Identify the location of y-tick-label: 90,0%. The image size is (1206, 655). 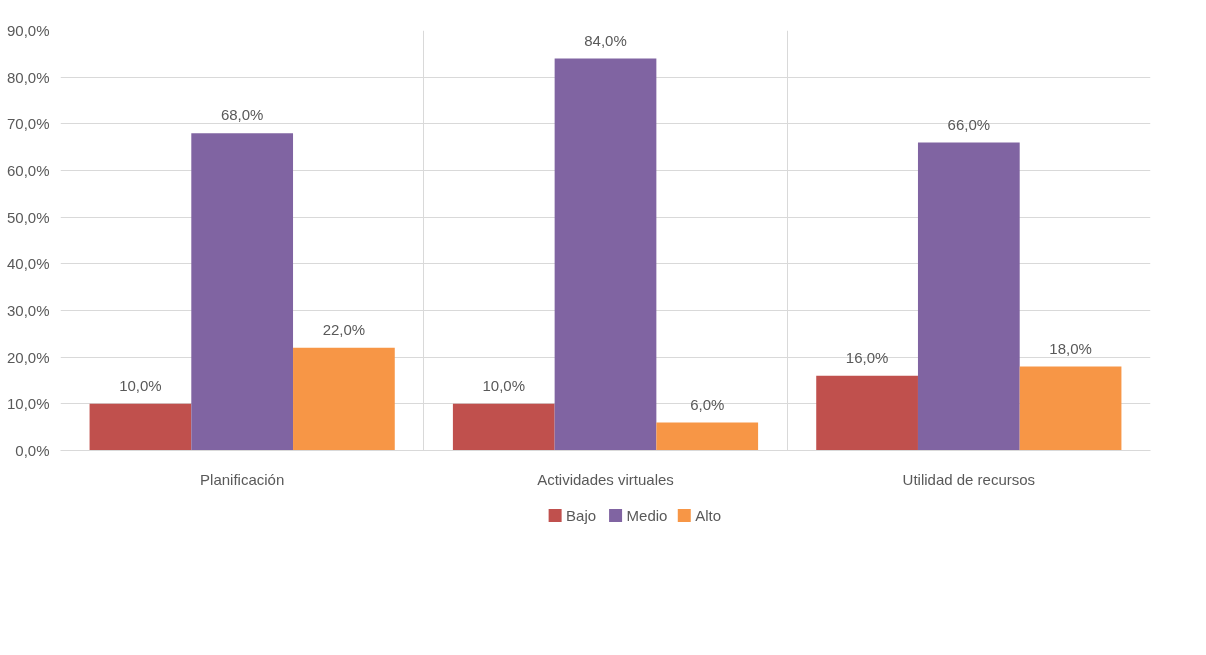
(28, 30).